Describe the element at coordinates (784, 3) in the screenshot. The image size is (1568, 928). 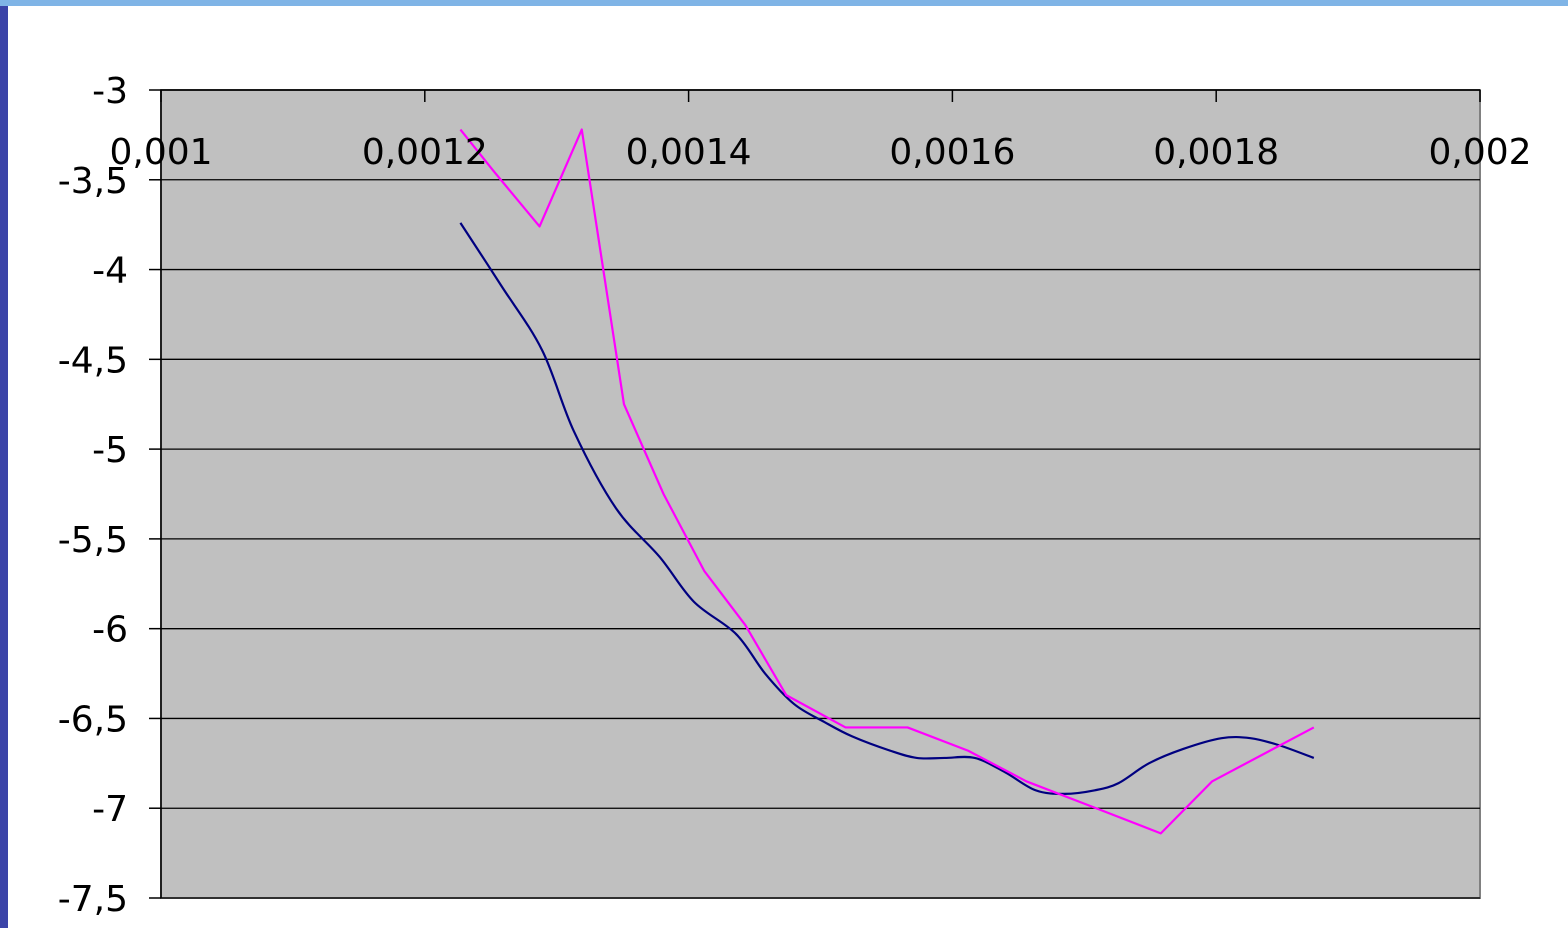
I see `slide-top-band` at that location.